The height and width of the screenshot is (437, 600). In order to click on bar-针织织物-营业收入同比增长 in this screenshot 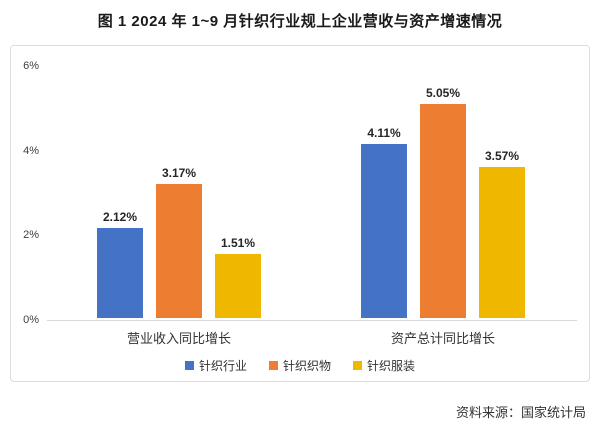, I will do `click(179, 251)`.